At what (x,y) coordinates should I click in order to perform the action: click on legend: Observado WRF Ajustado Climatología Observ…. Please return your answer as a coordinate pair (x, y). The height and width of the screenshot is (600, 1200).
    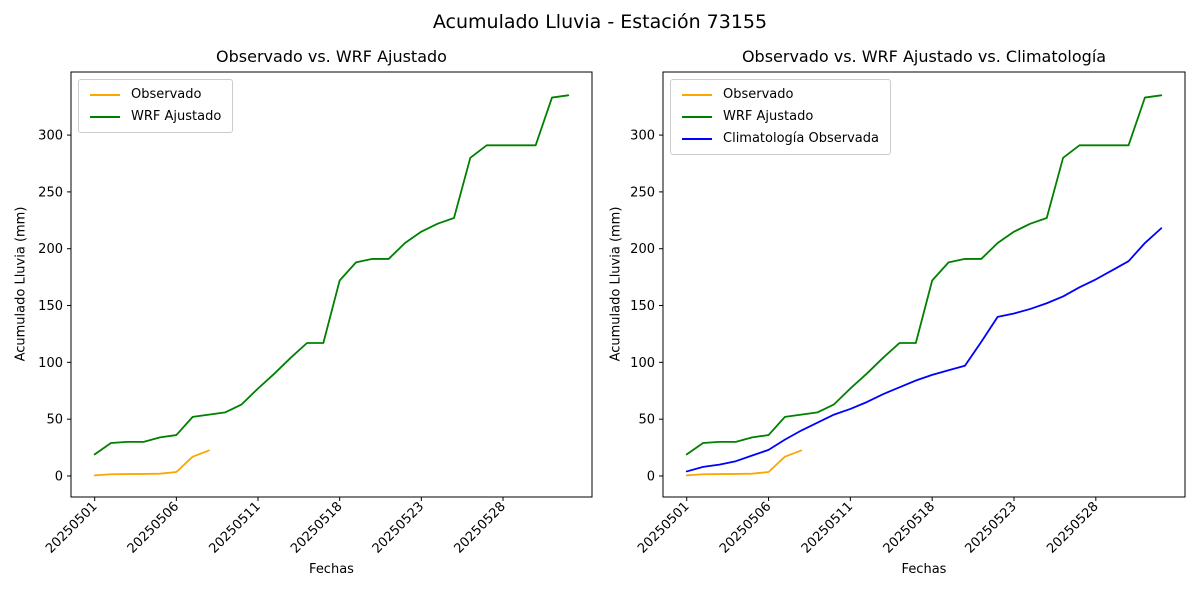
    Looking at the image, I should click on (780, 117).